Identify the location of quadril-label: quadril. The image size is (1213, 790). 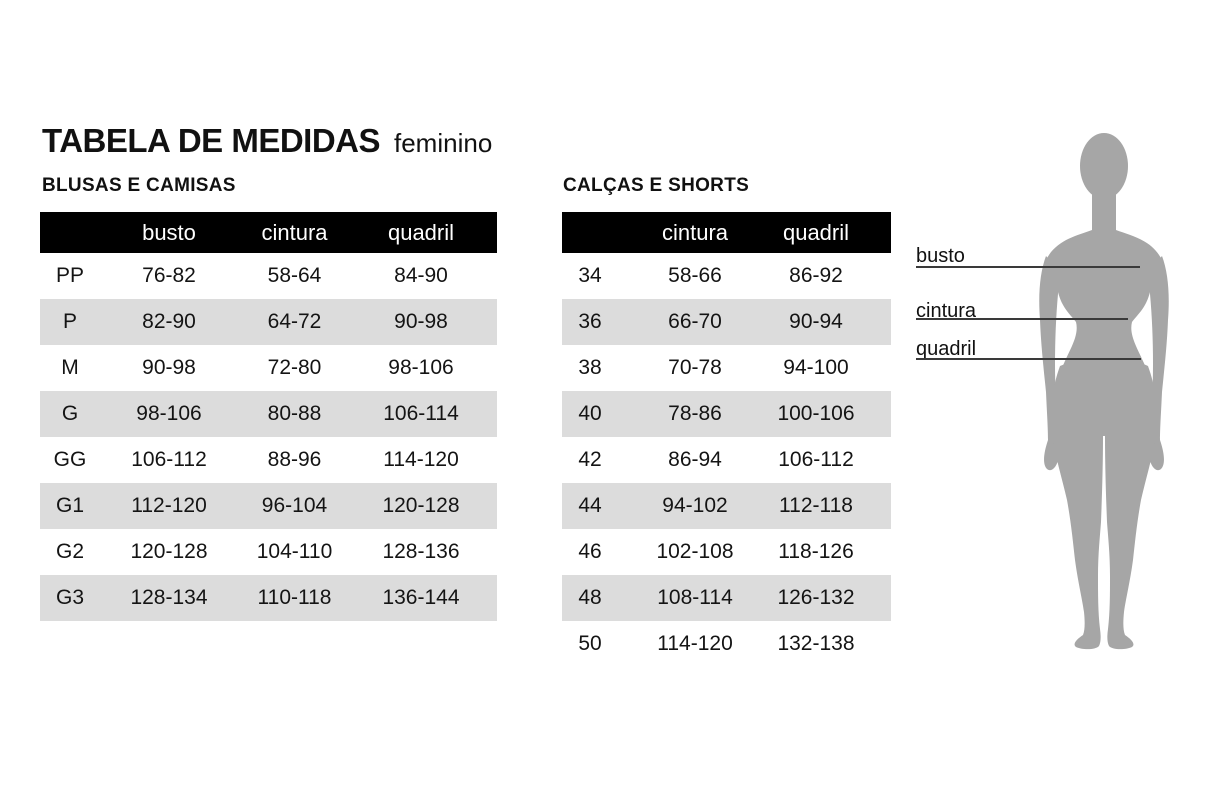
(946, 349).